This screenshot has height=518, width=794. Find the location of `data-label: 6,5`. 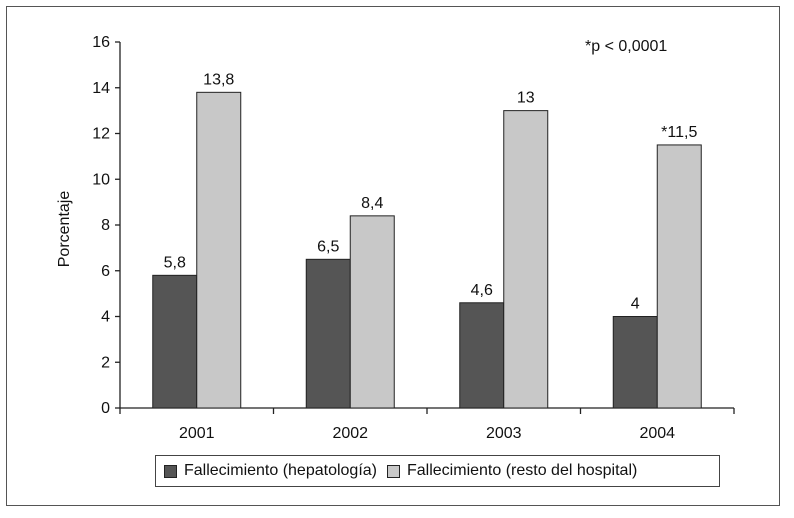

data-label: 6,5 is located at coordinates (328, 246).